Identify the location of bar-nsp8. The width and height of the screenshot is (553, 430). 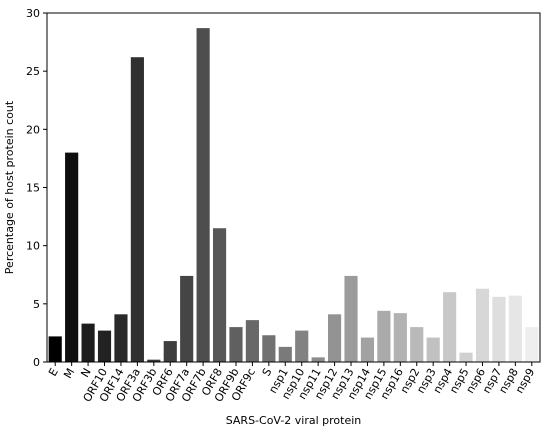
(515, 328).